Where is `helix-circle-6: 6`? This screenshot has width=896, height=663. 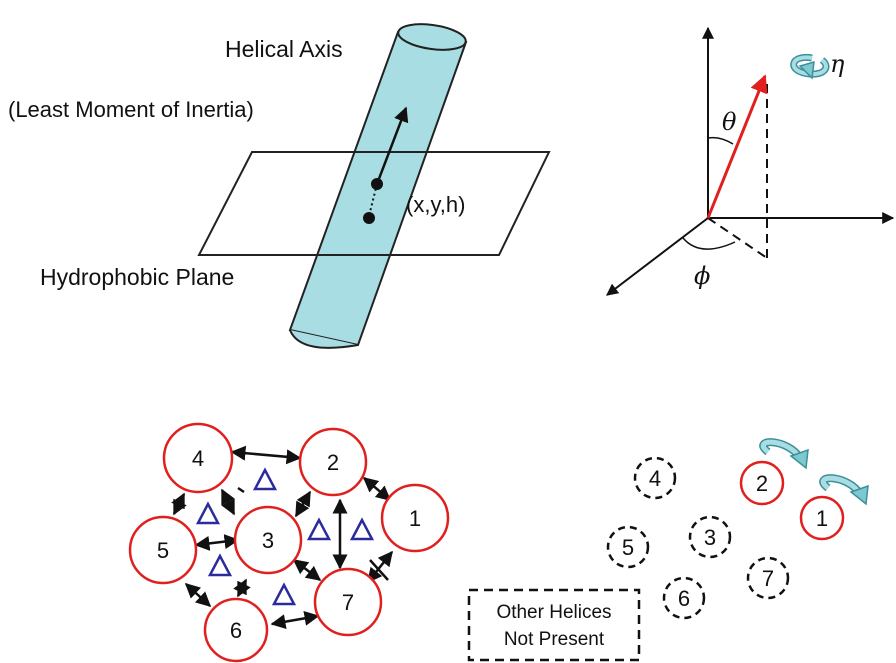
helix-circle-6: 6 is located at coordinates (236, 630).